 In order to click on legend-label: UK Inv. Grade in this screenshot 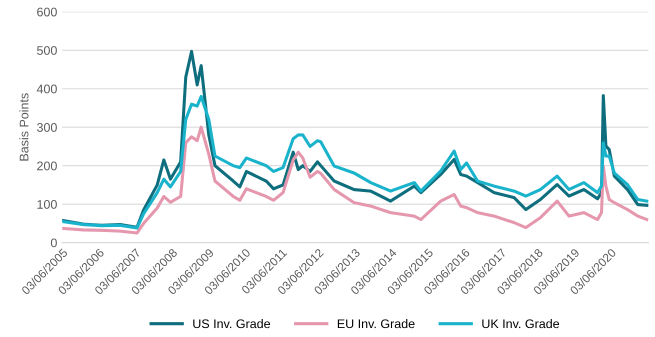, I will do `click(521, 323)`.